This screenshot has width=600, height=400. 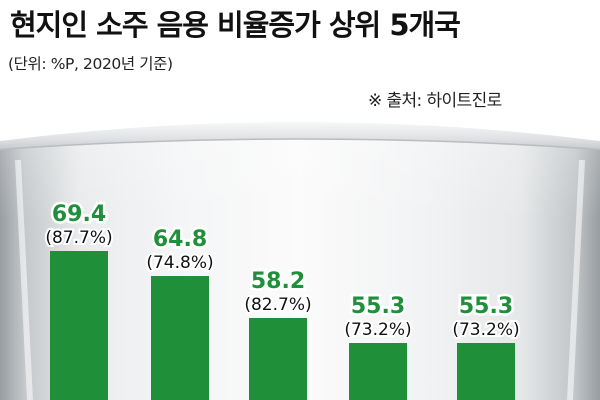 I want to click on bar-value-label-2: 64.8, so click(x=180, y=239).